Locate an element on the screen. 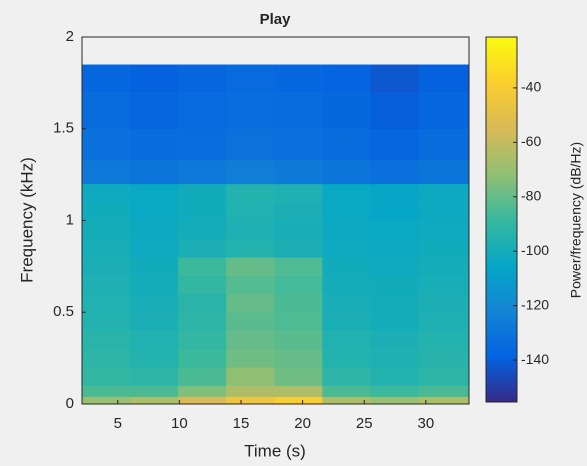  colorbar-tick-label: -80 is located at coordinates (531, 195).